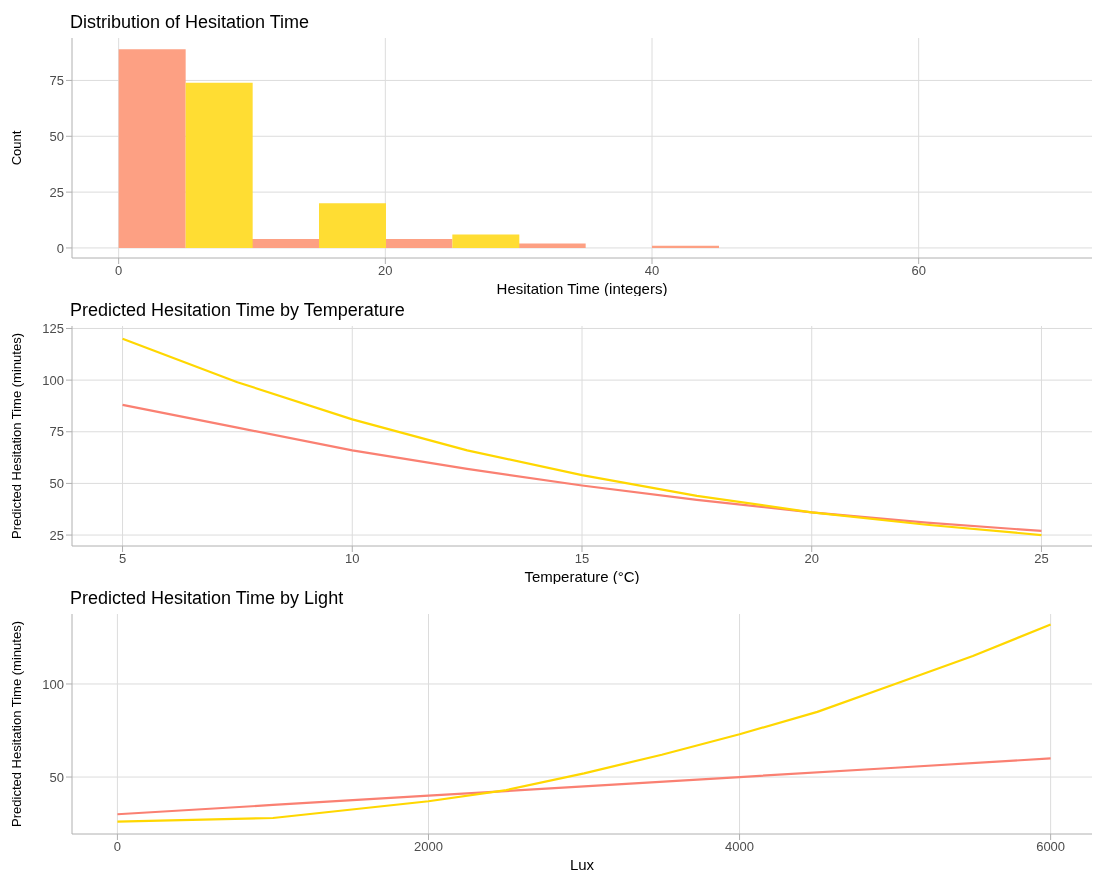  What do you see at coordinates (53, 329) in the screenshot?
I see `y-tick-label: 125` at bounding box center [53, 329].